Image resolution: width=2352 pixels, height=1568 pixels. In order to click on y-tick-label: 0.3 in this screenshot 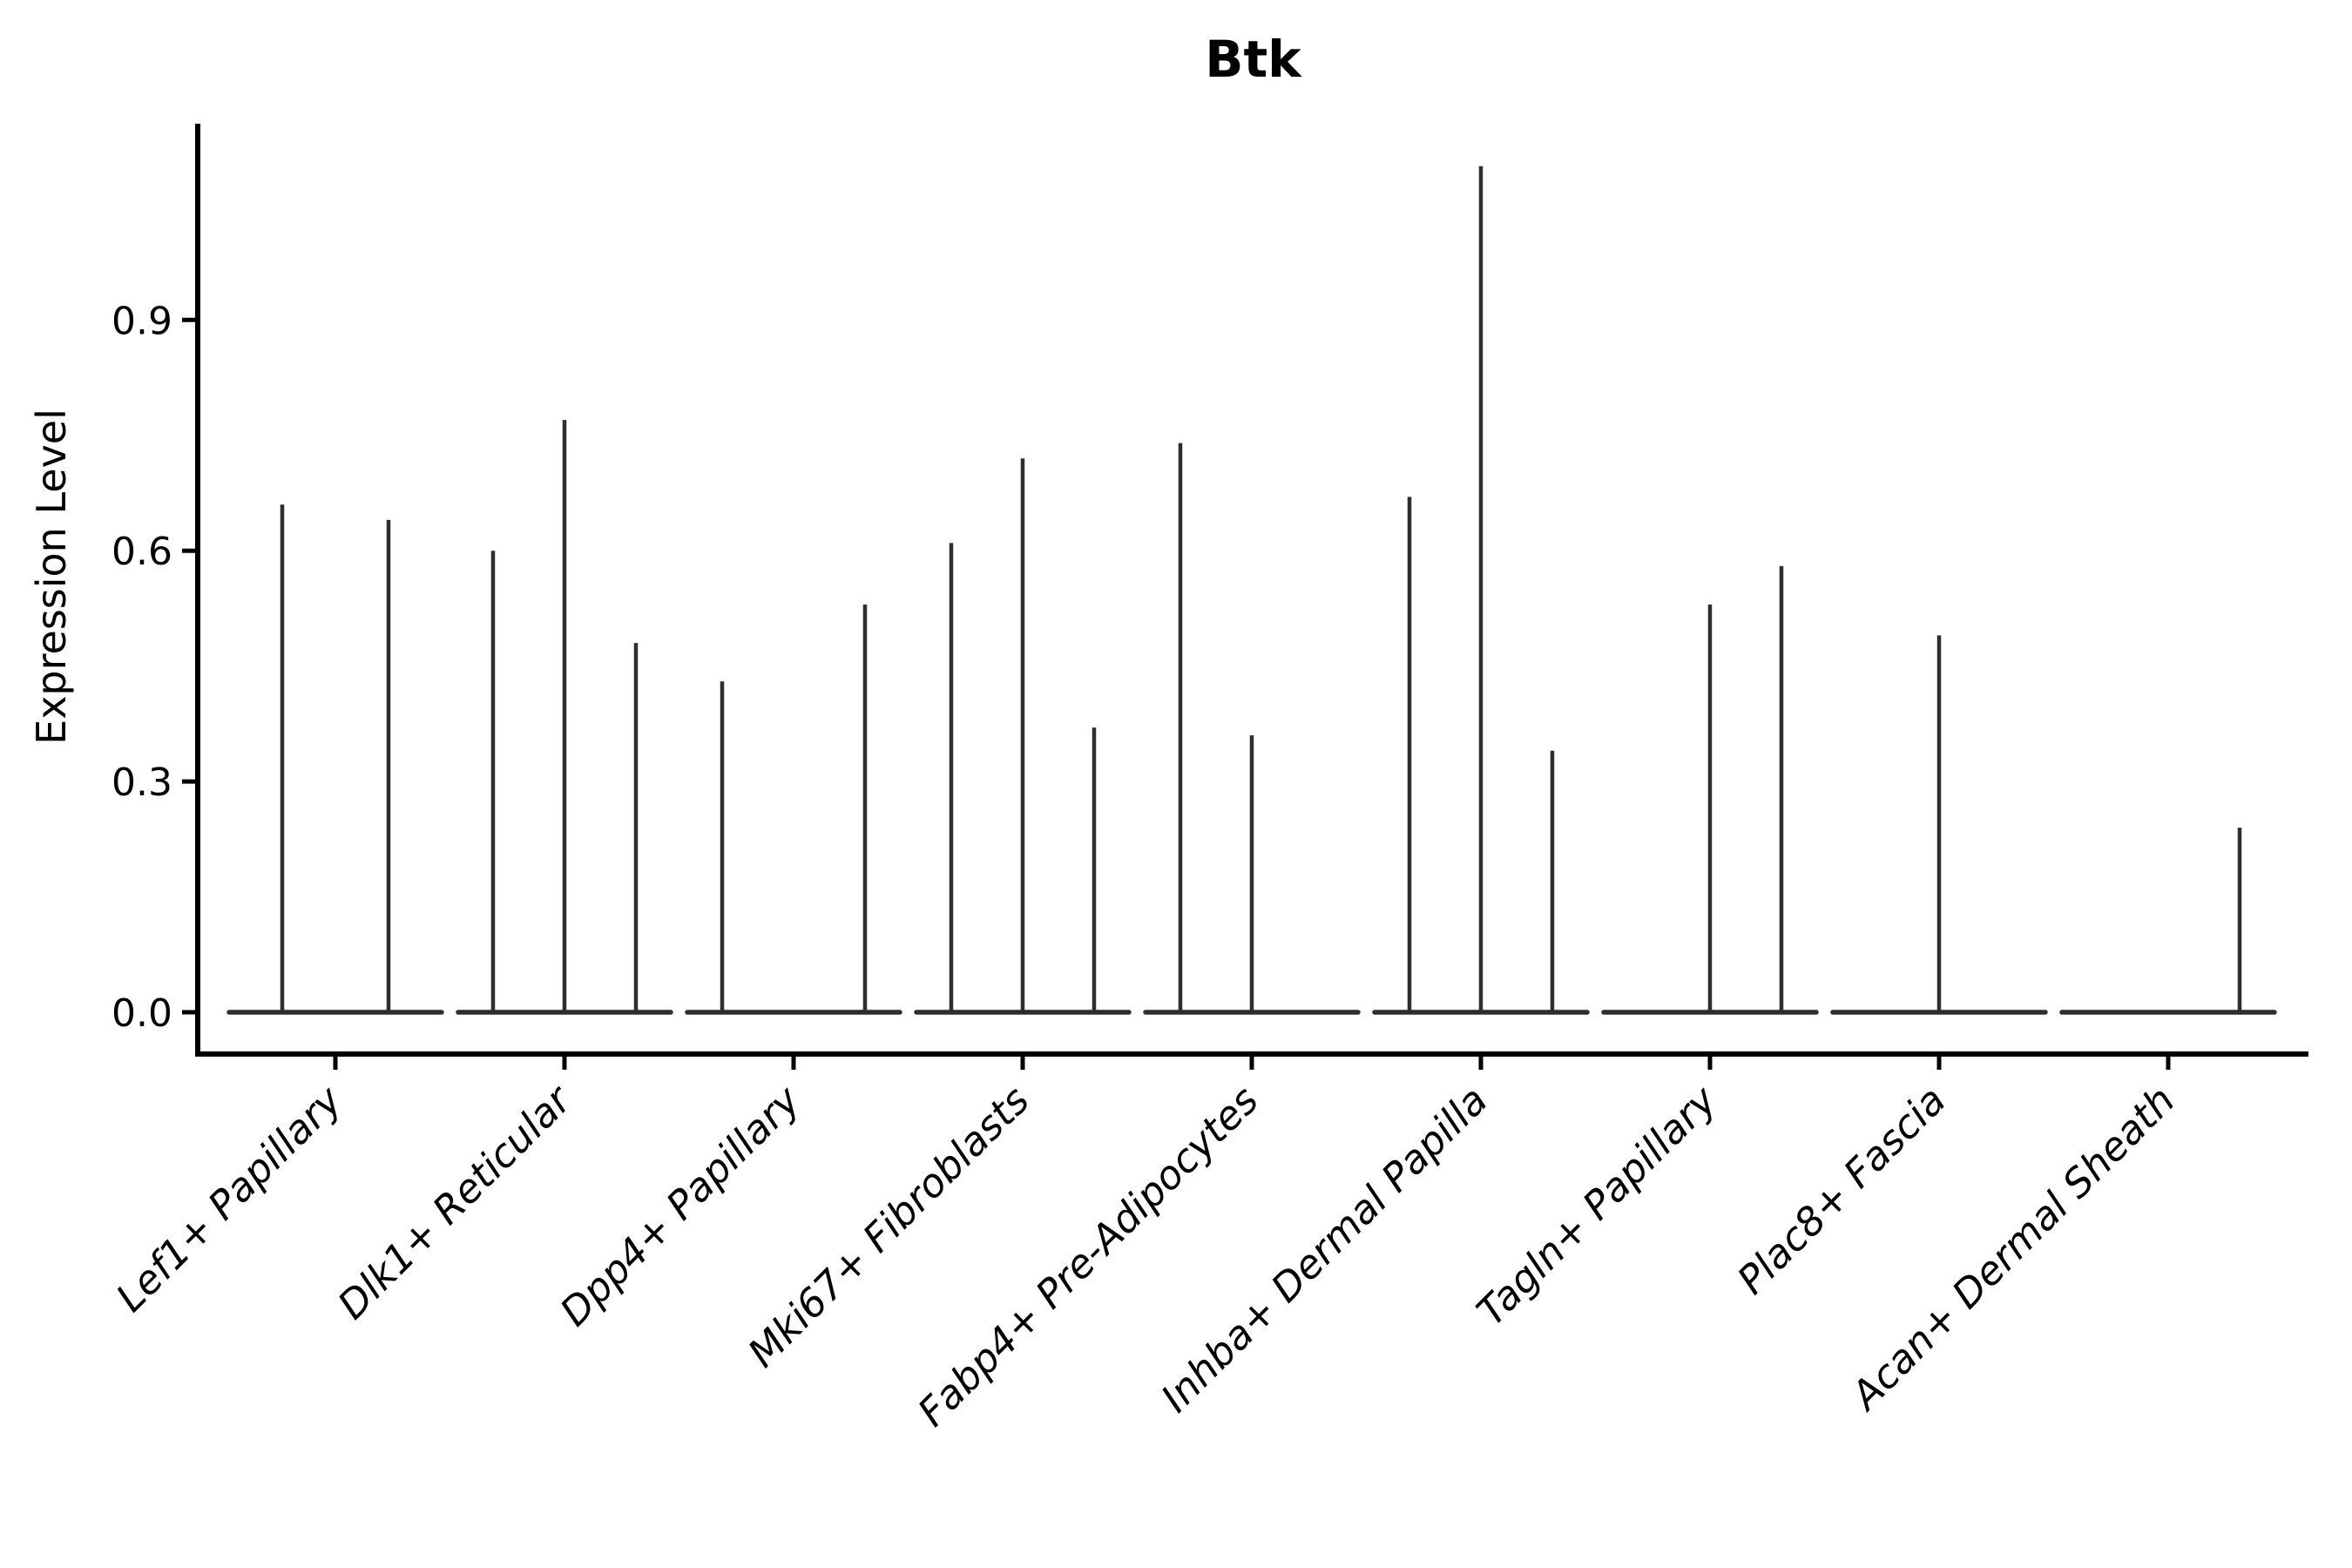, I will do `click(142, 782)`.